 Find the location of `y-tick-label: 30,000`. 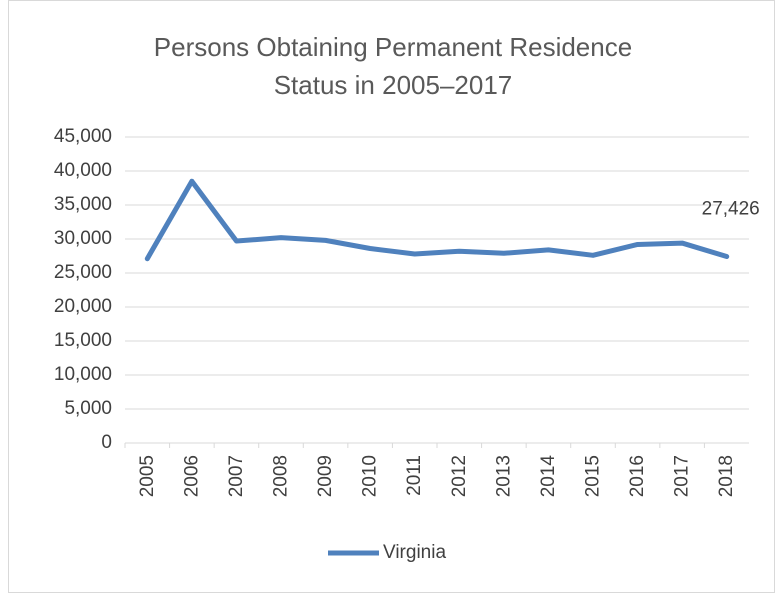

y-tick-label: 30,000 is located at coordinates (83, 238).